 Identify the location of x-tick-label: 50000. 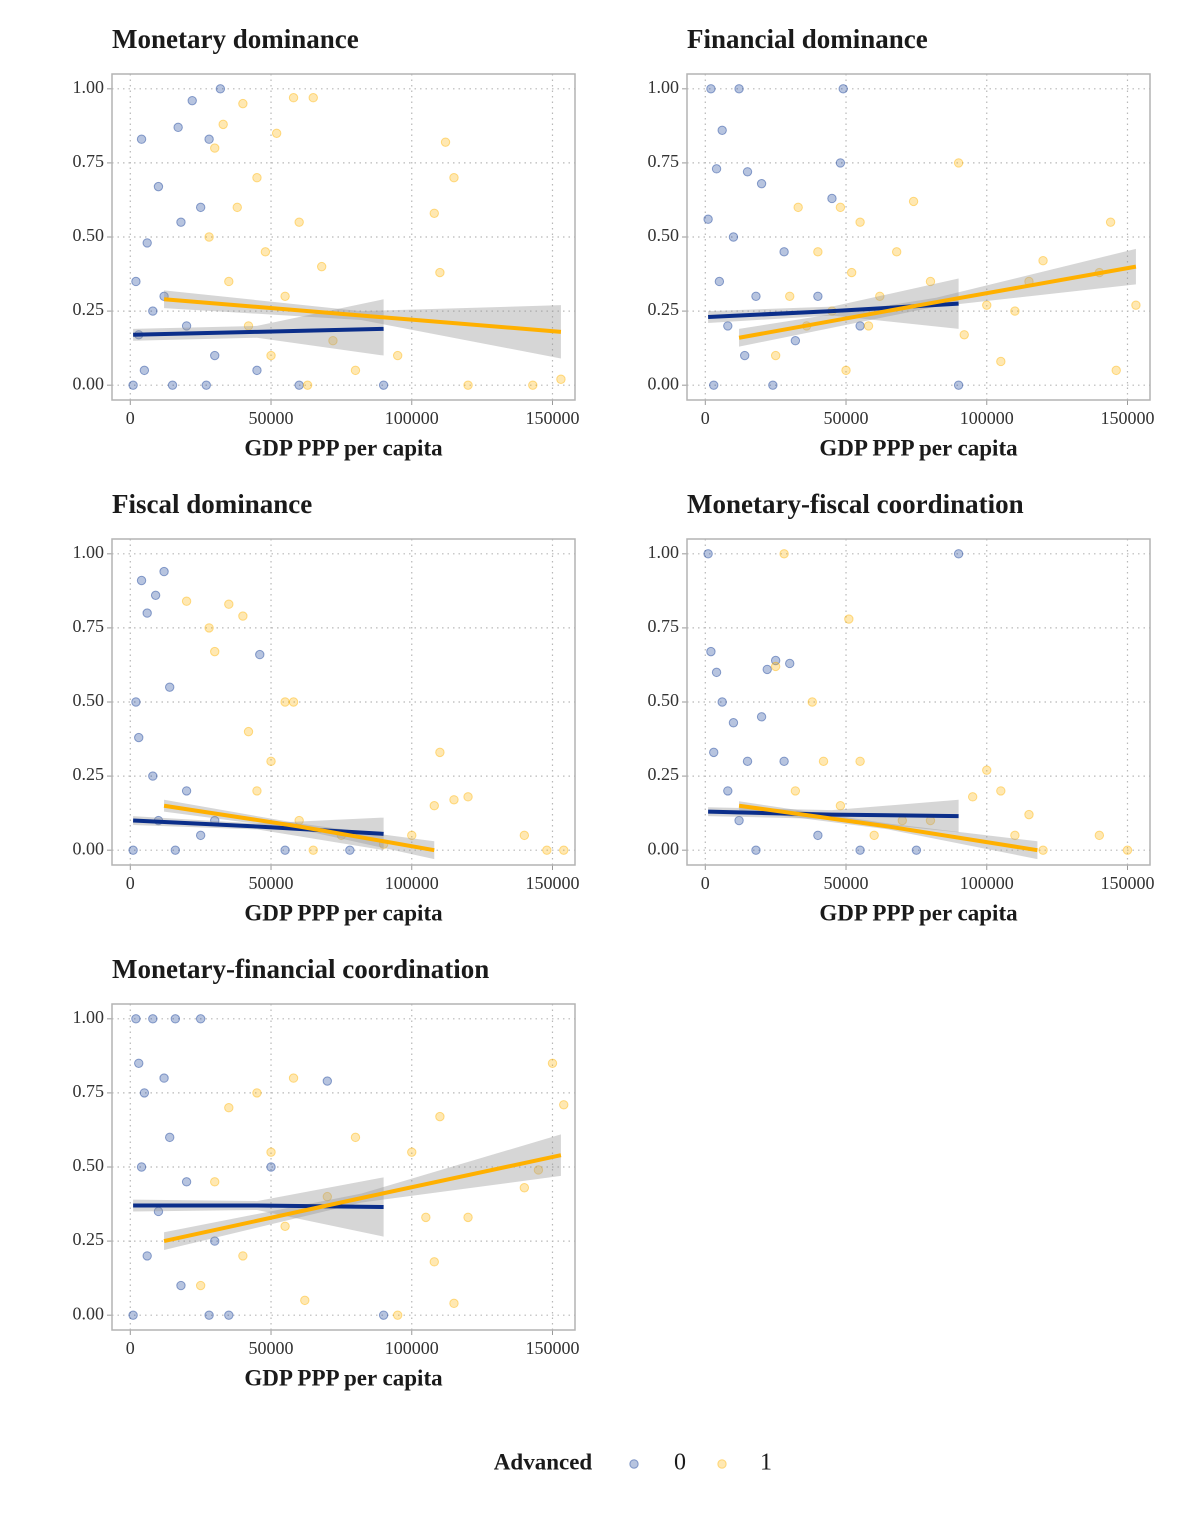
(846, 883).